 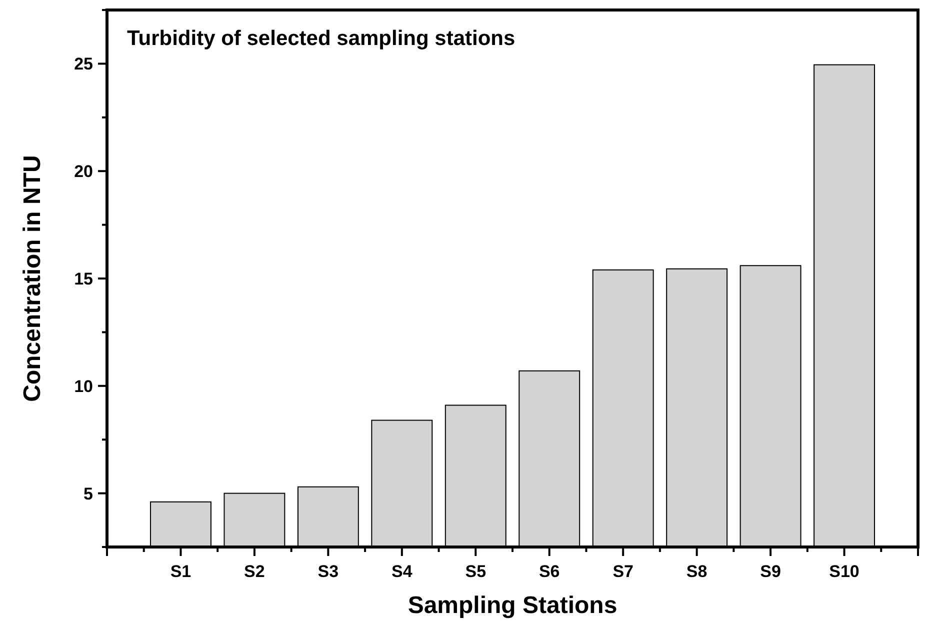 I want to click on x-tick-label: S3, so click(x=328, y=571).